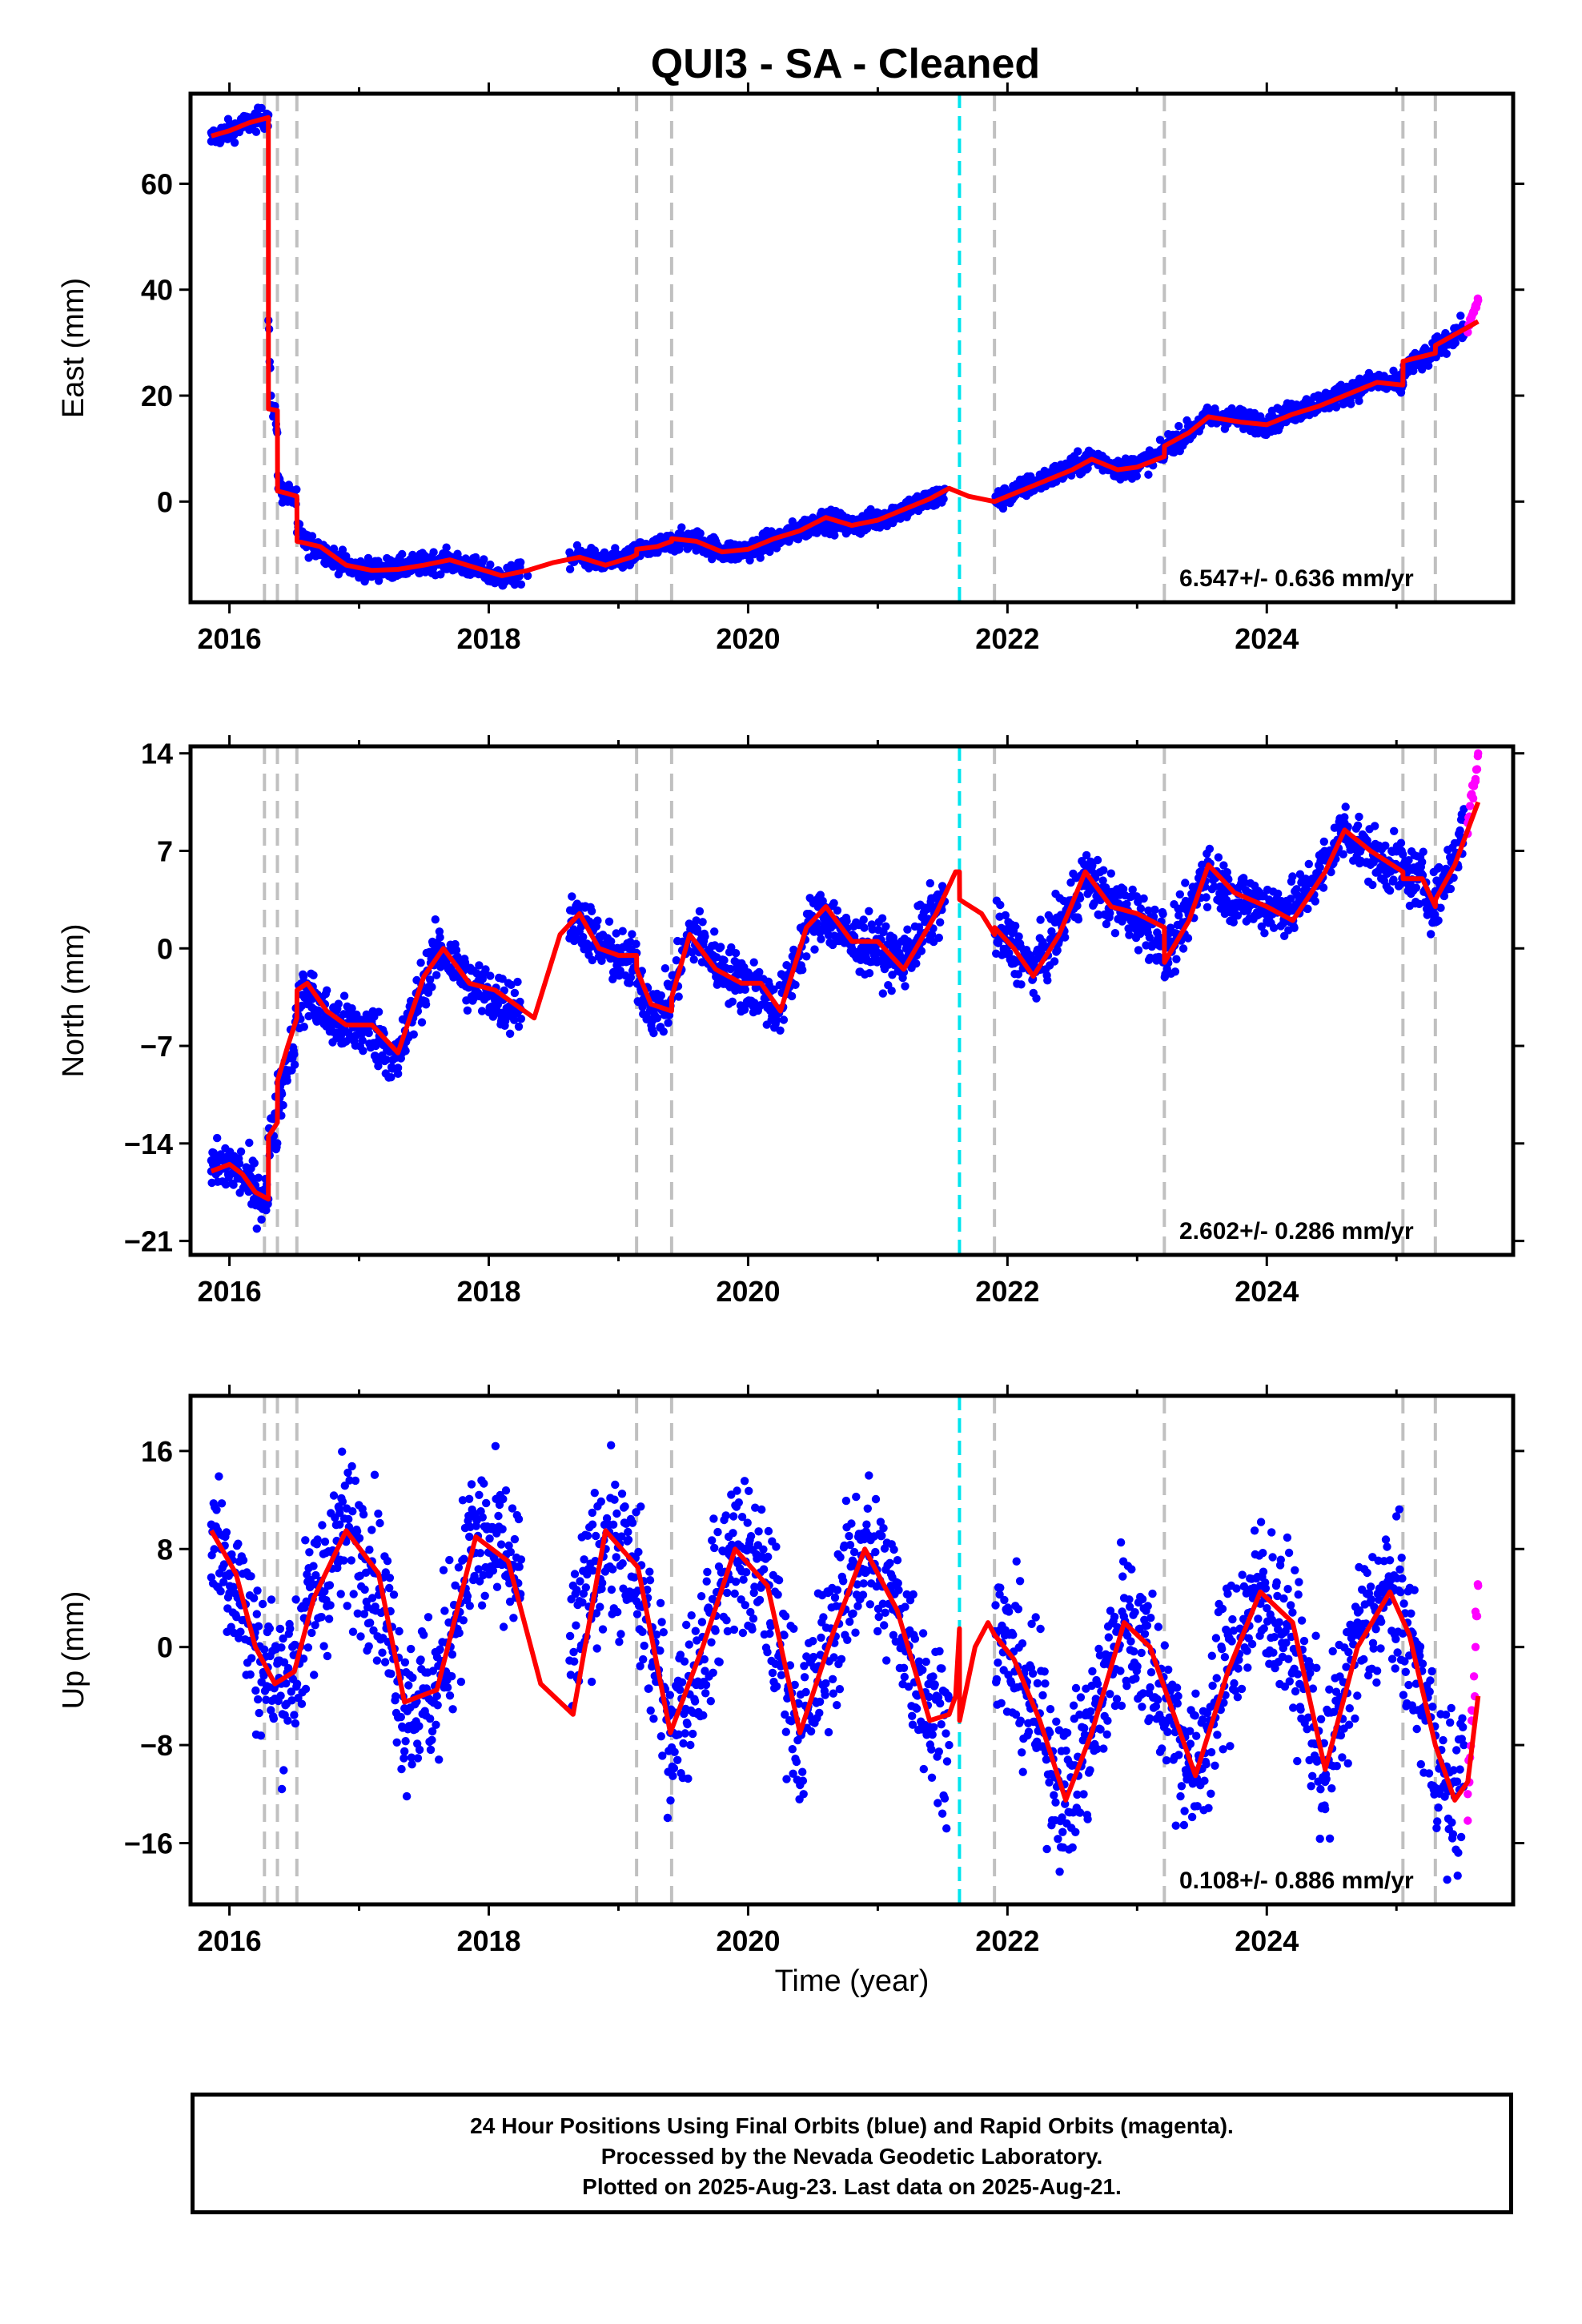  I want to click on y-tick-label: 0, so click(165, 501).